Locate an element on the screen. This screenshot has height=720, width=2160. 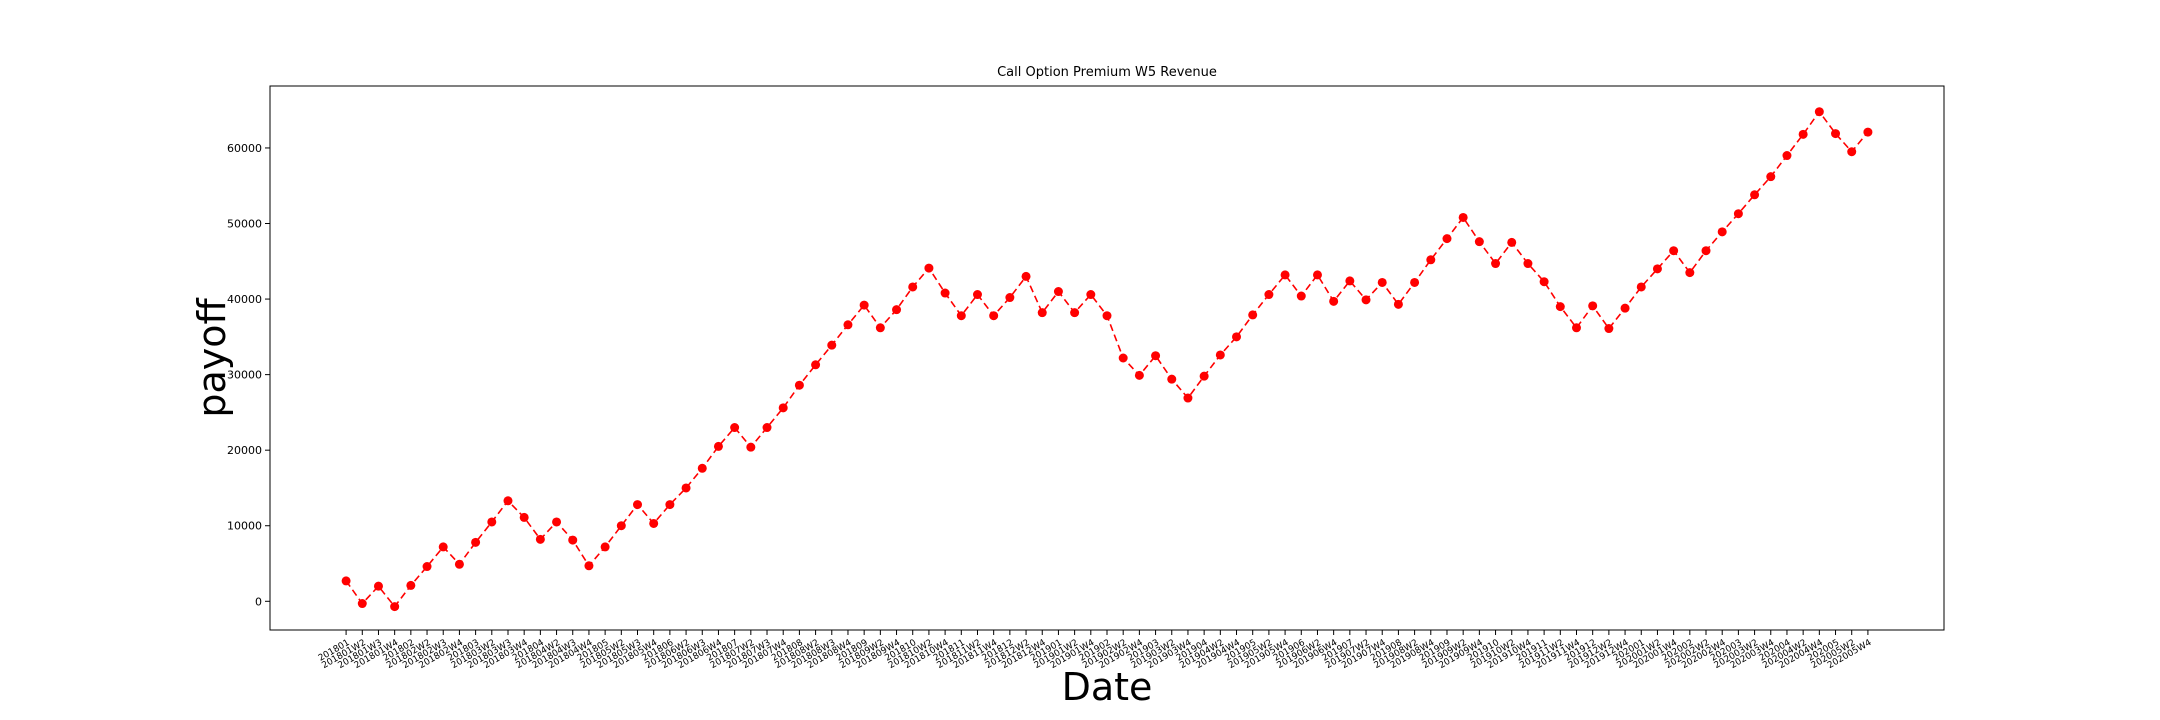
y-tick-label: 50000 is located at coordinates (244, 224).